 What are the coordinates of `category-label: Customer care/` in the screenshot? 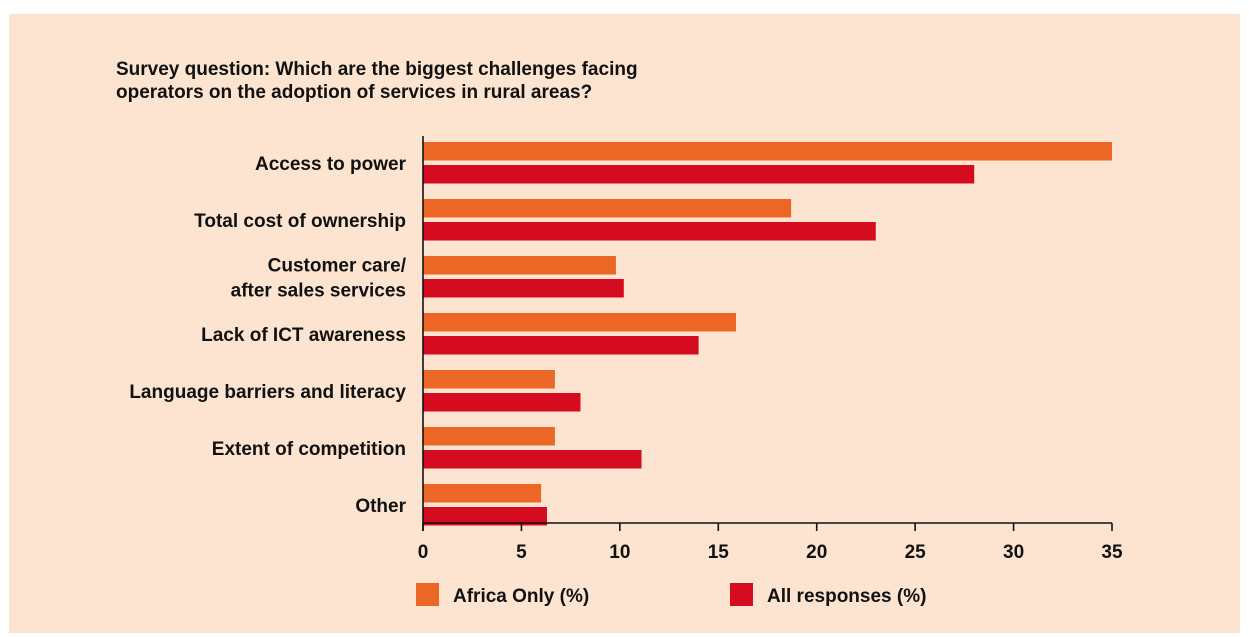 It's located at (337, 265).